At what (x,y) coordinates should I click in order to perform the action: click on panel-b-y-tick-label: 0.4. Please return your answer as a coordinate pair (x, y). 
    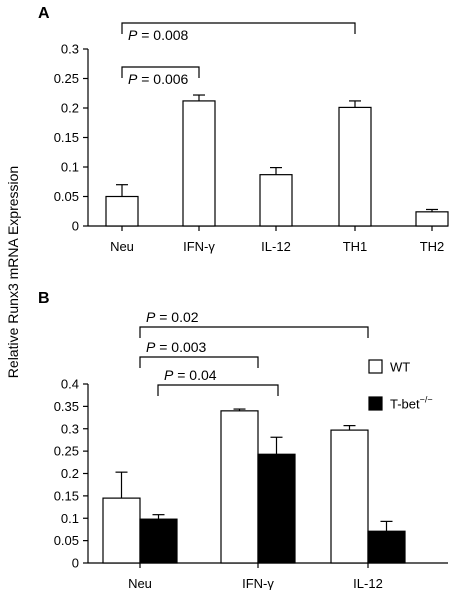
    Looking at the image, I should click on (70, 384).